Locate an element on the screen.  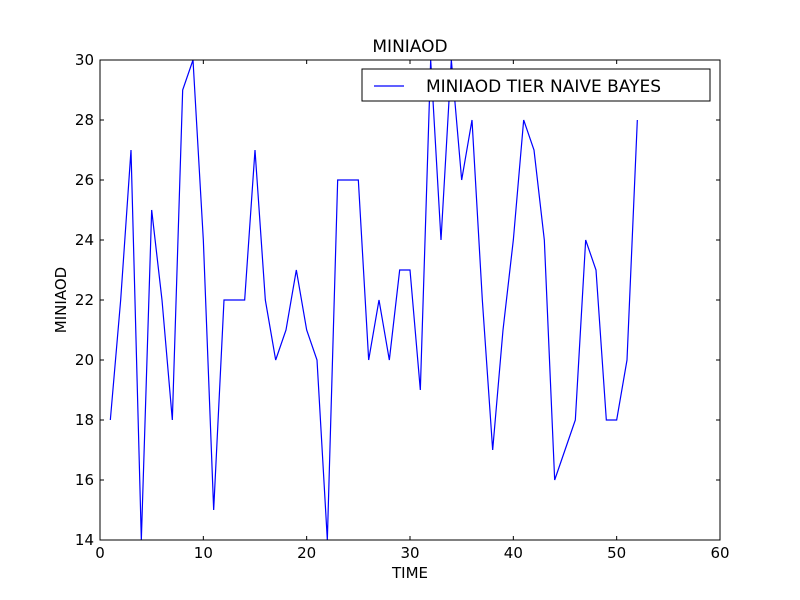
x-tick-label: 10 is located at coordinates (203, 553).